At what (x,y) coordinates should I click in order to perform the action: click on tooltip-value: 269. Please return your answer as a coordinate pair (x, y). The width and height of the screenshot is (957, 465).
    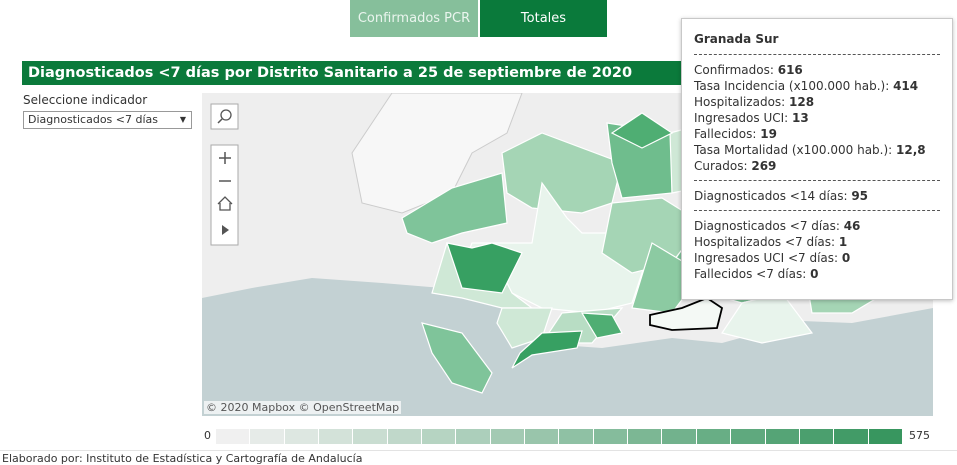
    Looking at the image, I should click on (764, 166).